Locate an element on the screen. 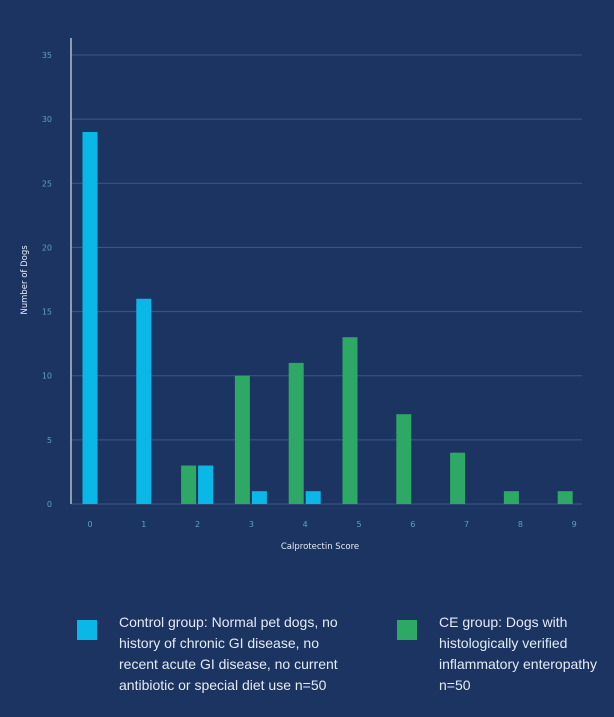  x-tick-label: 7 is located at coordinates (466, 524).